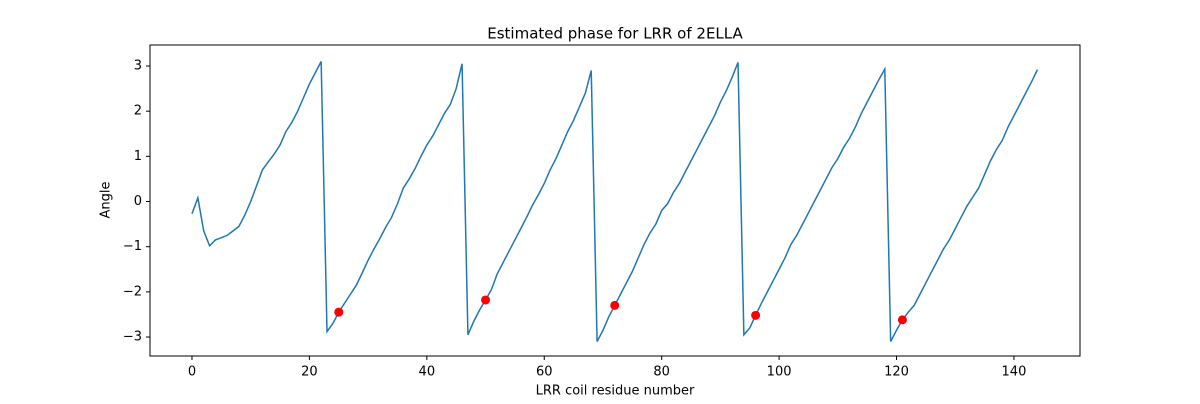  I want to click on x-tick-label: 0, so click(192, 372).